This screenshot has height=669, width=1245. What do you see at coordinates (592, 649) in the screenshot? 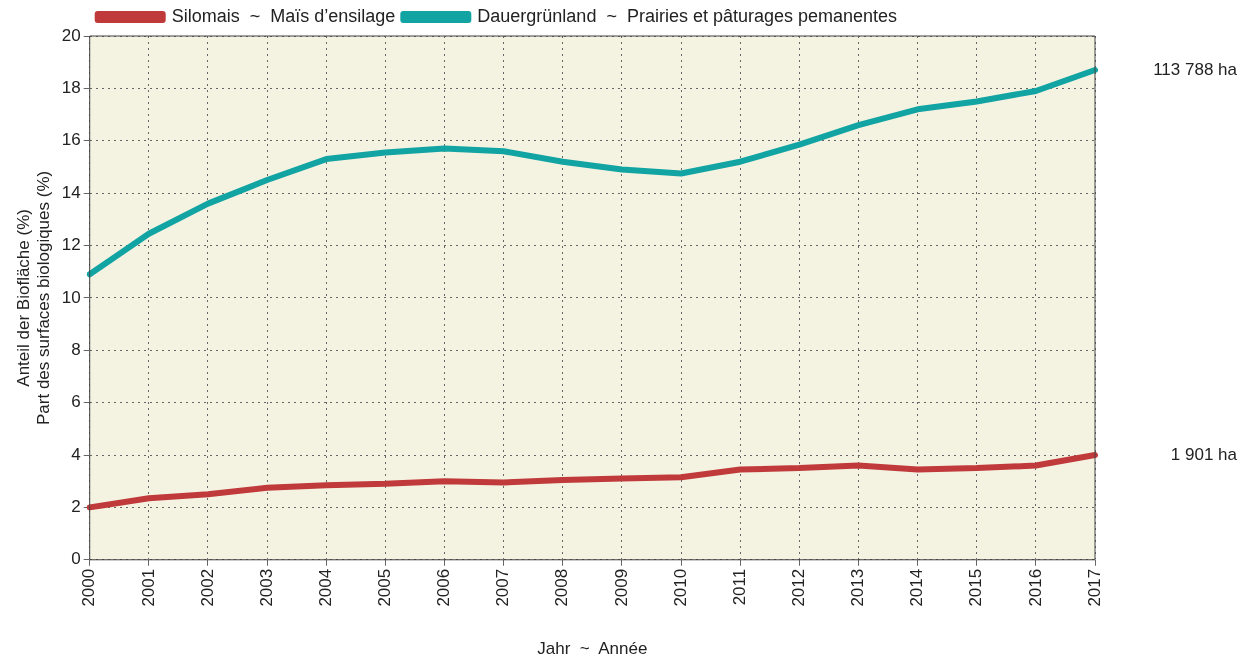
I see `x-axis-title: Jahr ~ Année` at bounding box center [592, 649].